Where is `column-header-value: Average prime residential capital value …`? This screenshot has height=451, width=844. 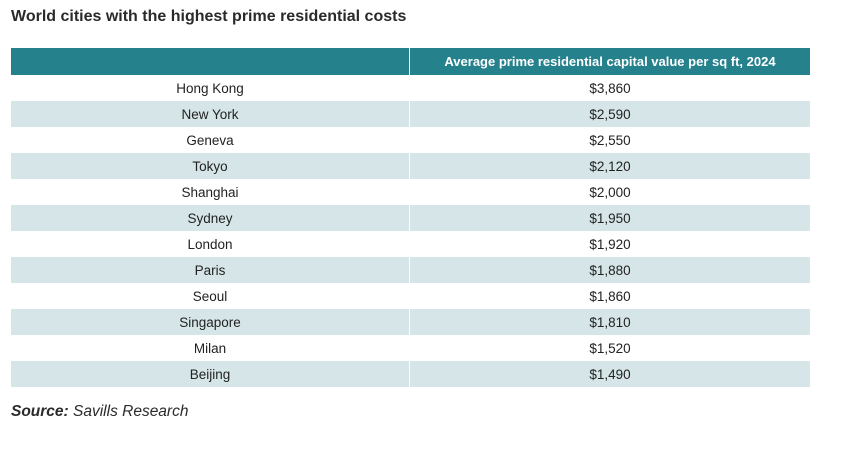 column-header-value: Average prime residential capital value … is located at coordinates (609, 61).